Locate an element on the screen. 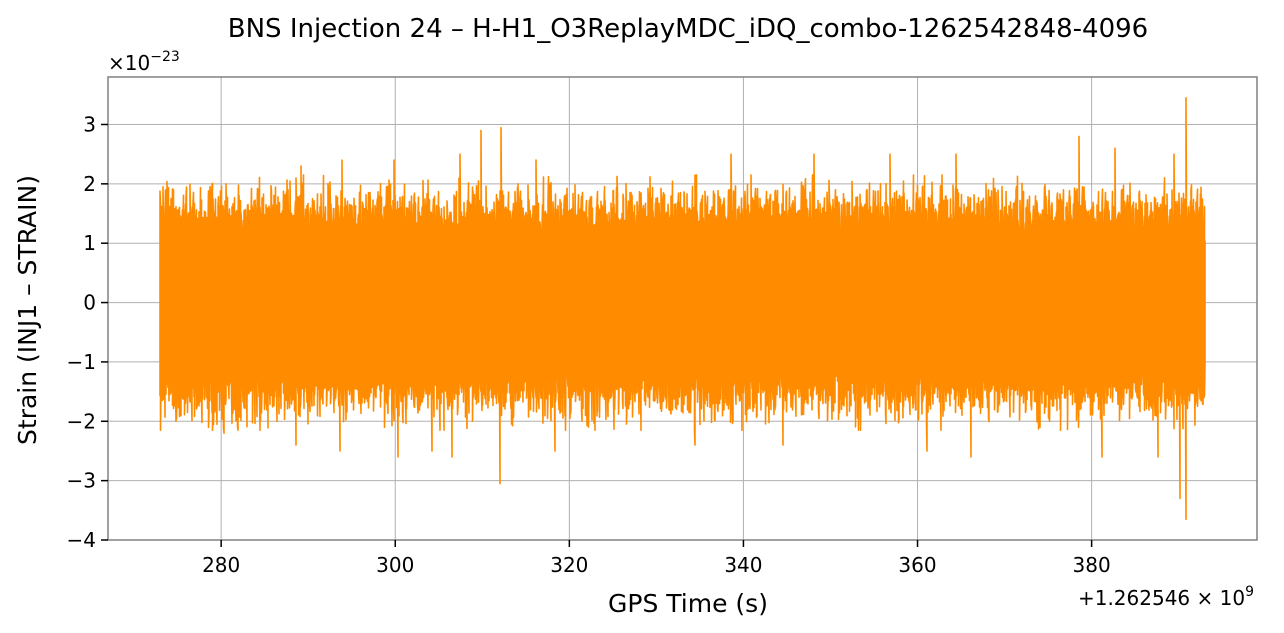 This screenshot has width=1284, height=633. x-tick-label: 300 is located at coordinates (395, 565).